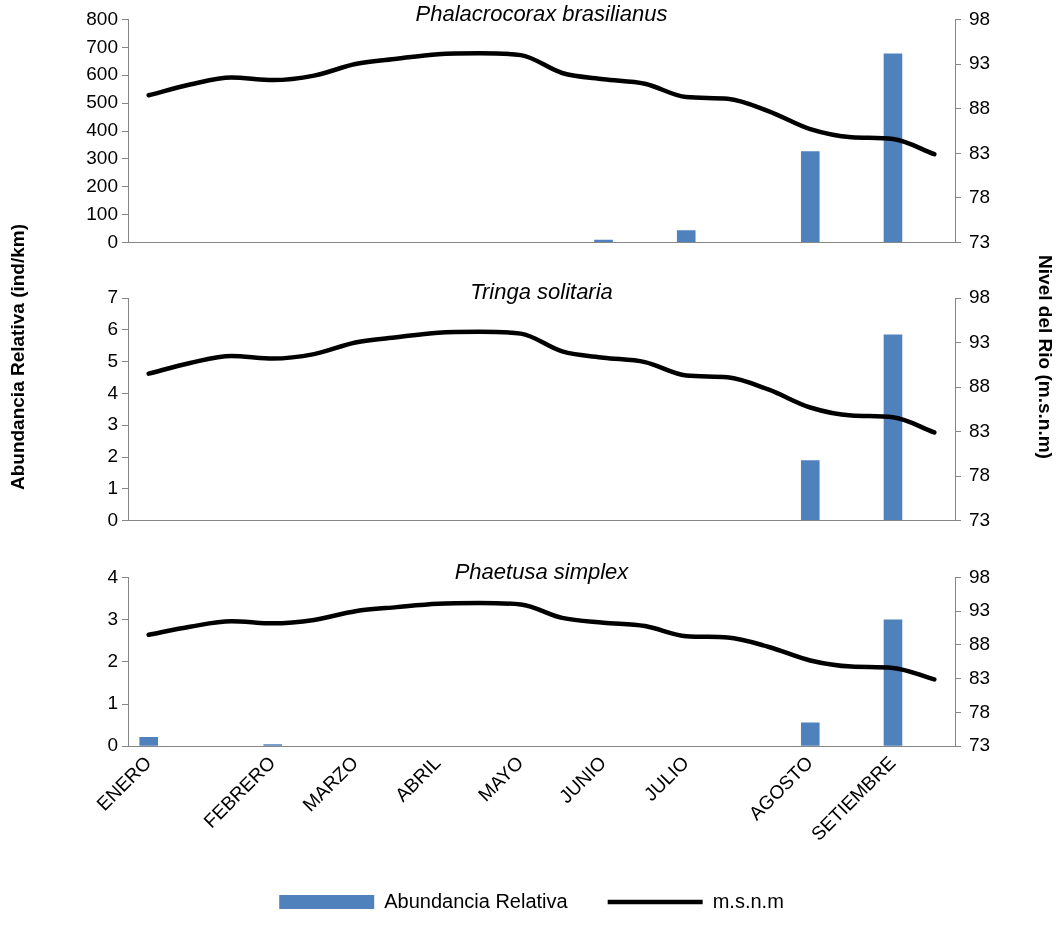 Image resolution: width=1063 pixels, height=930 pixels. I want to click on y-tick-label: 700, so click(102, 46).